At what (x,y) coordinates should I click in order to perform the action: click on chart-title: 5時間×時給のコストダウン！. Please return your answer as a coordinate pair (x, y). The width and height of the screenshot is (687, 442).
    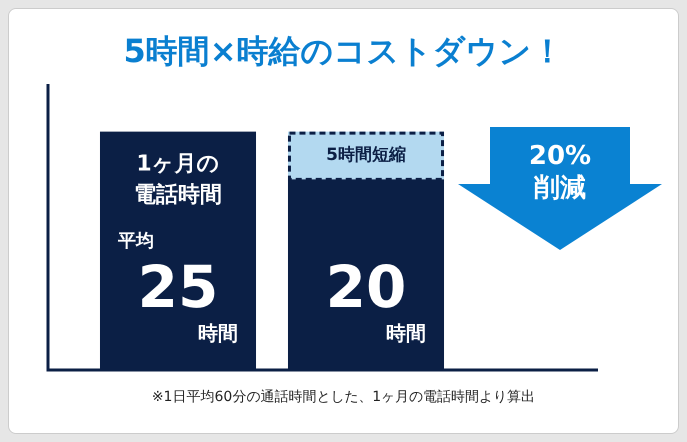
    Looking at the image, I should click on (343, 51).